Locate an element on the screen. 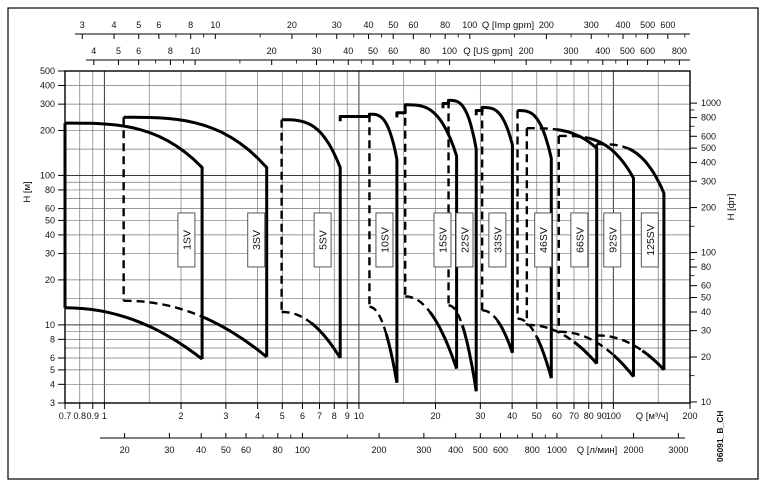 The width and height of the screenshot is (766, 488). pump-label-box-22sv is located at coordinates (464, 240).